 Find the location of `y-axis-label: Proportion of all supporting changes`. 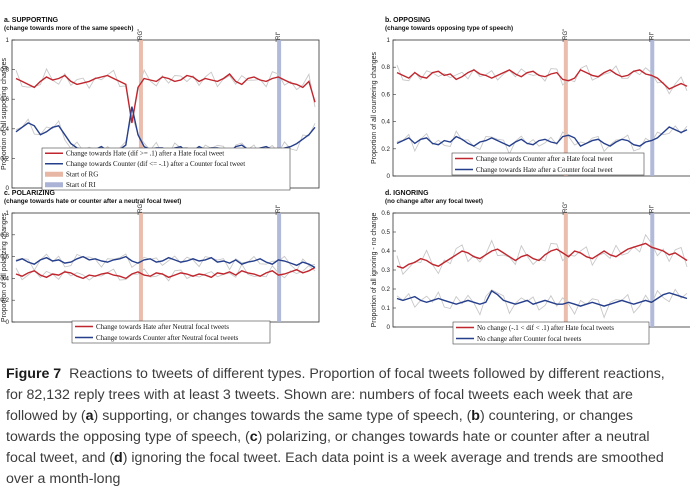

y-axis-label: Proportion of all supporting changes is located at coordinates (4, 113).